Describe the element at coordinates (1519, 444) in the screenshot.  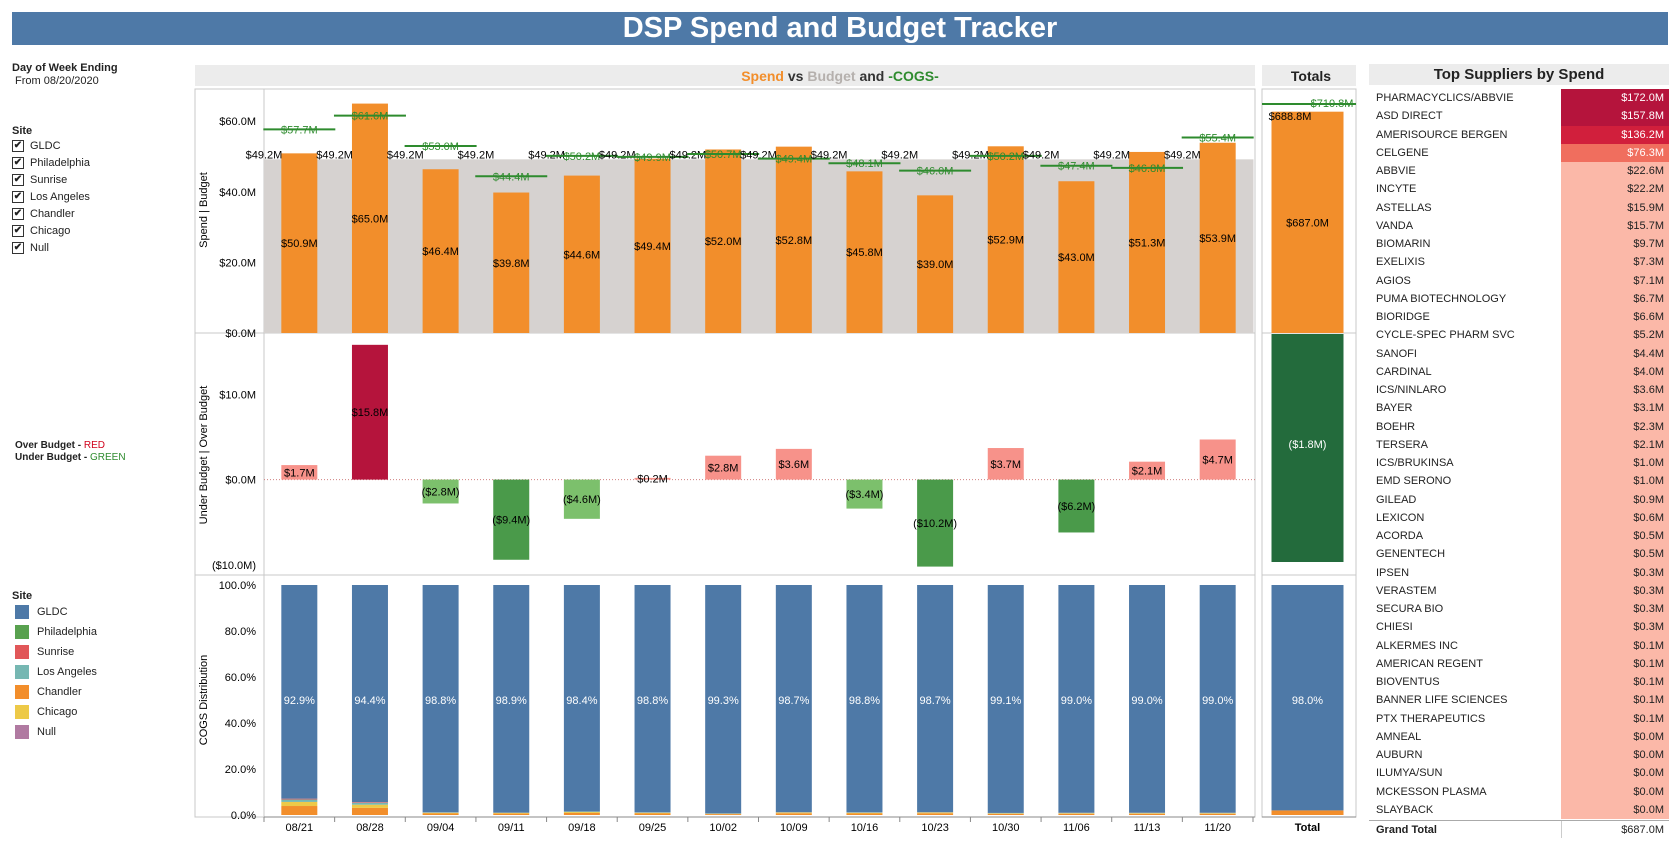
I see `supplier-row: TERSERA $2.1M` at that location.